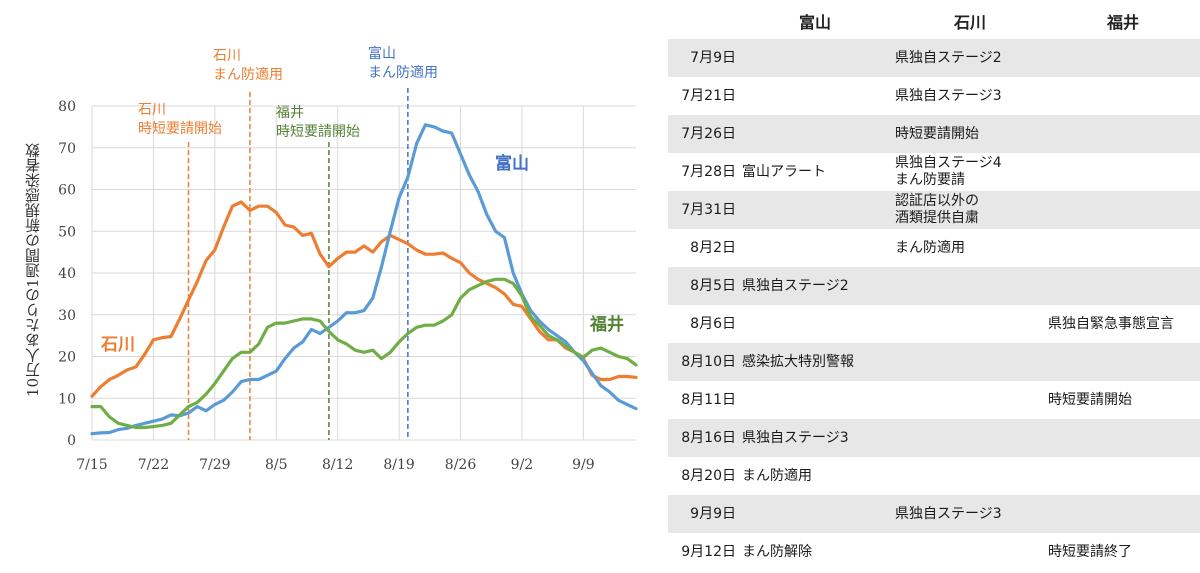 The width and height of the screenshot is (1200, 573). Describe the element at coordinates (708, 95) in the screenshot. I see `date-cell: 7月21日` at that location.